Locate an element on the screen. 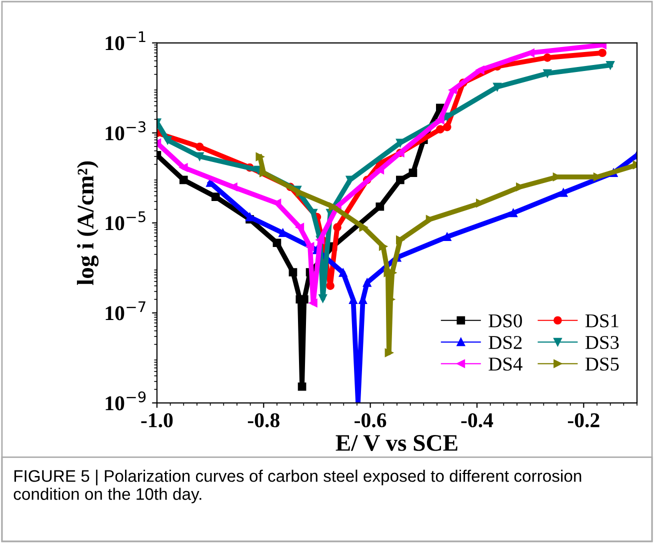  legend-label: DS4 is located at coordinates (505, 364).